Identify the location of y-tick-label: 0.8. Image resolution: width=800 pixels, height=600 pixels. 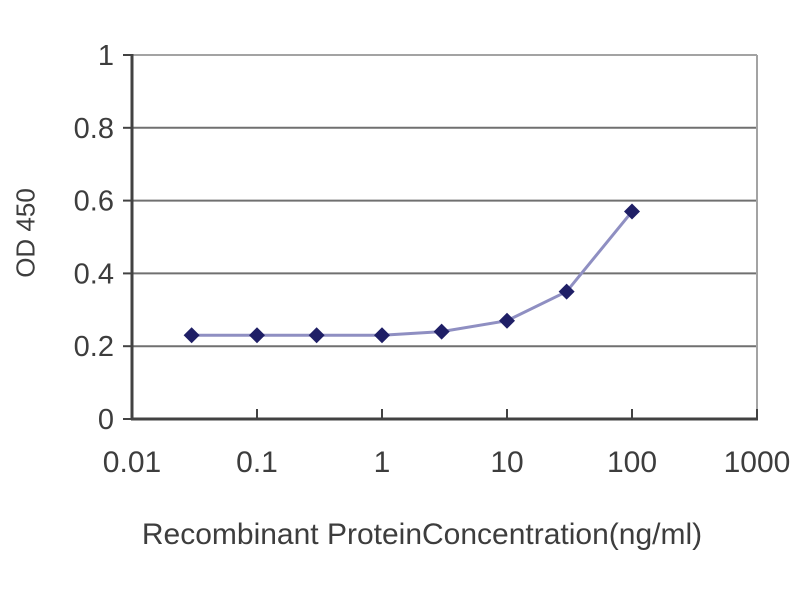
(94, 129).